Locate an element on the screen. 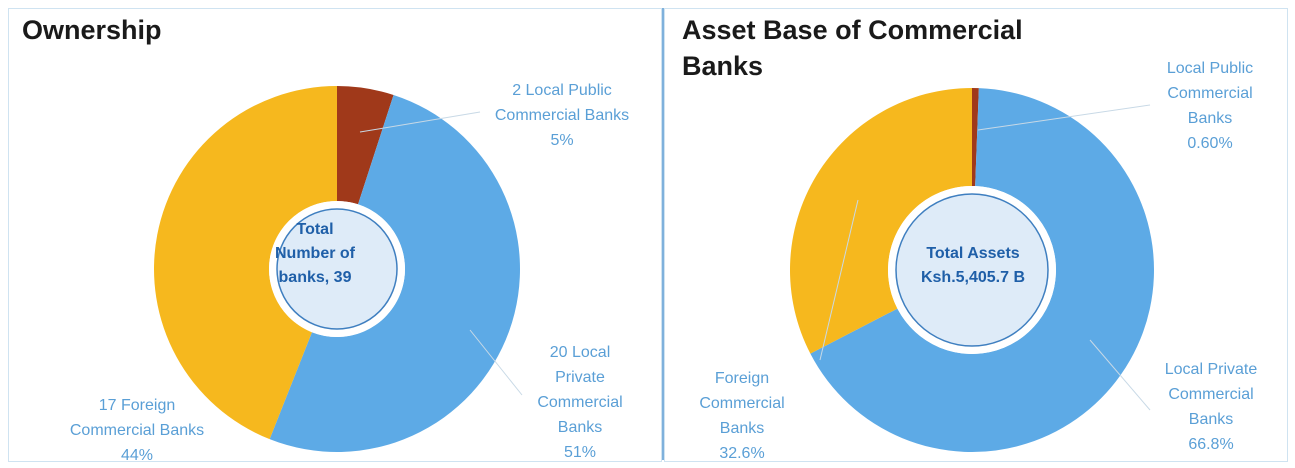 The height and width of the screenshot is (468, 1295). center-line: Ksh.5,405.7 B is located at coordinates (973, 277).